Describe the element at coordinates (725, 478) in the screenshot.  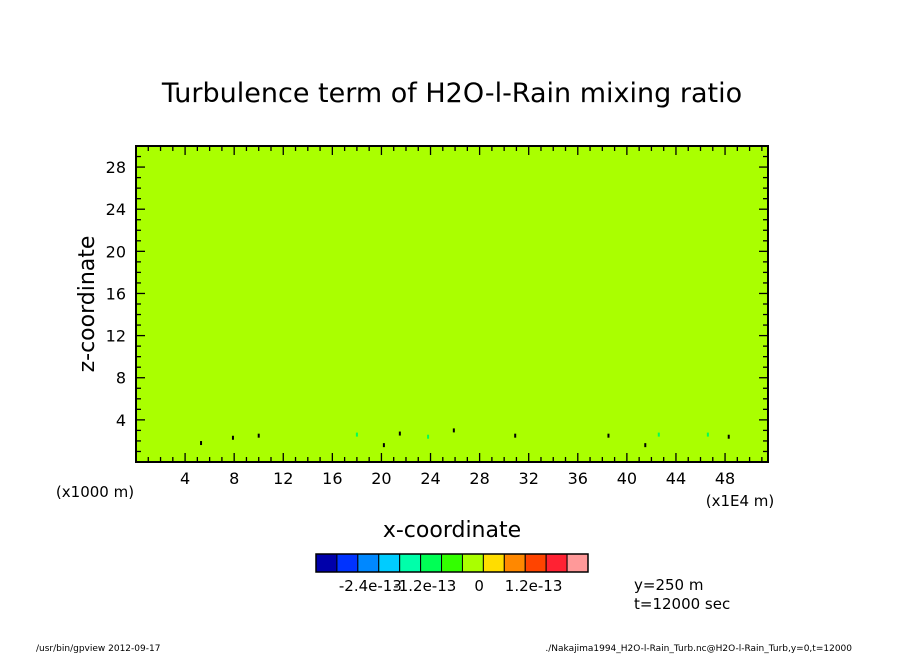
I see `x-tick-label: 48` at that location.